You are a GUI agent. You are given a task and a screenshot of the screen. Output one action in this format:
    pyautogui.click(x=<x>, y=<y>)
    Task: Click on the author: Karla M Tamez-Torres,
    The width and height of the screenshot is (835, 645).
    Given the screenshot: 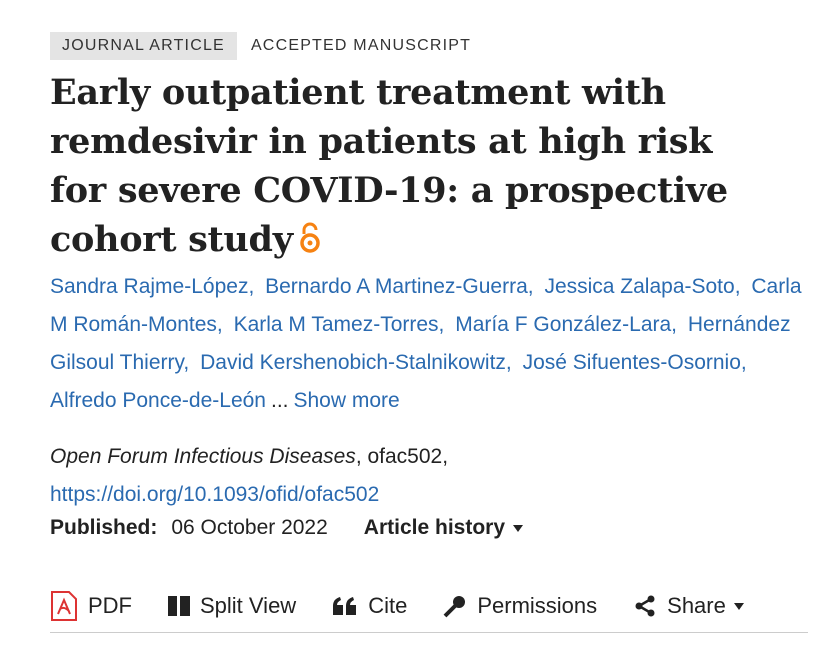 What is the action you would take?
    pyautogui.click(x=339, y=324)
    